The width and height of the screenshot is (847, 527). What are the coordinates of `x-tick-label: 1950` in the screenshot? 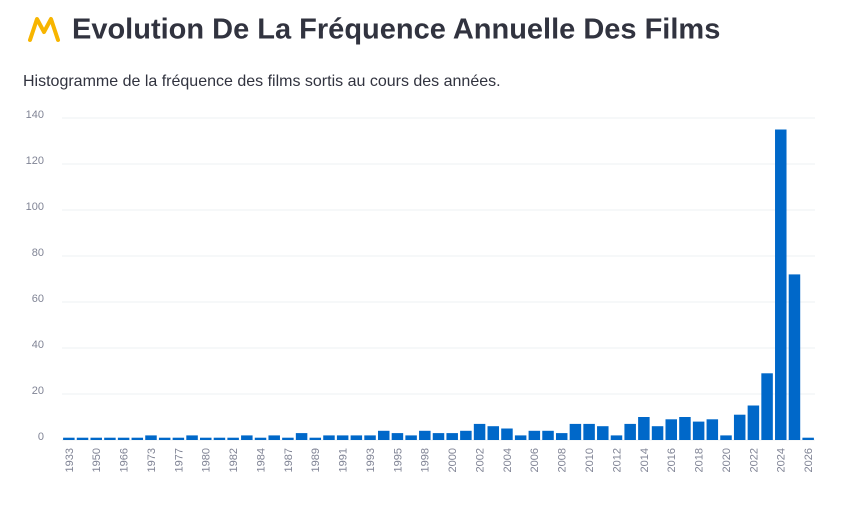 It's located at (97, 460).